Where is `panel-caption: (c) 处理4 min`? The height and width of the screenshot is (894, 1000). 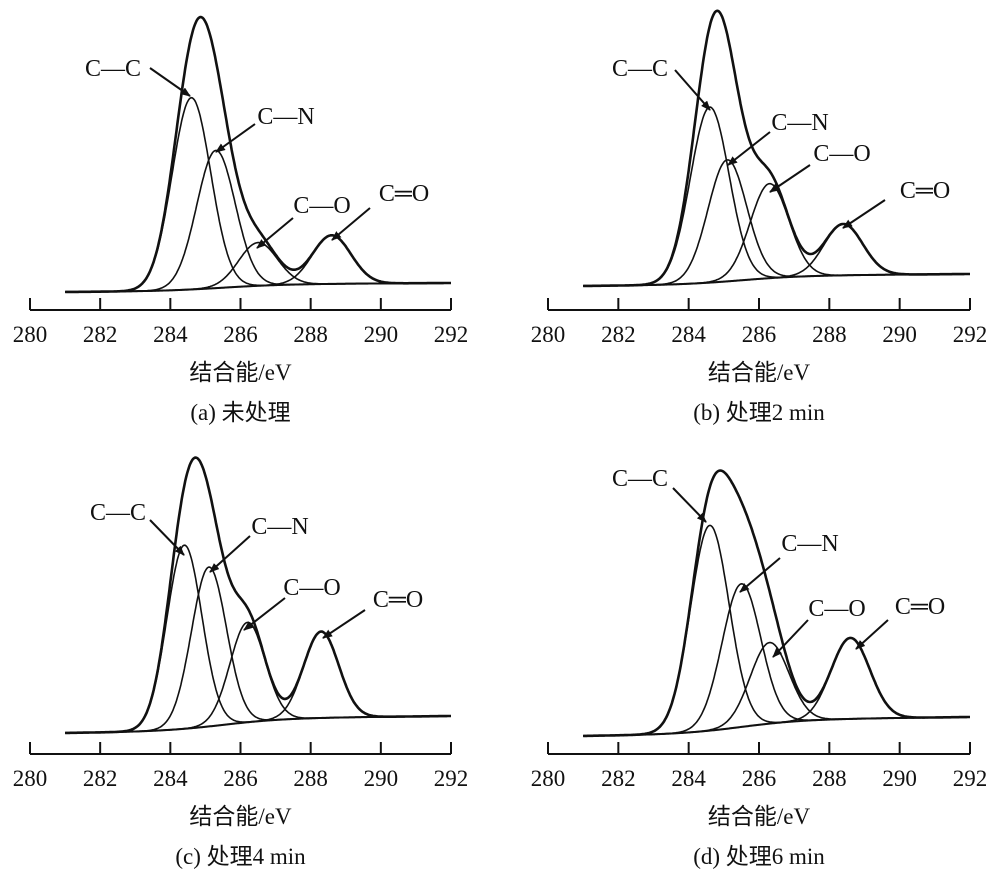 panel-caption: (c) 处理4 min is located at coordinates (240, 856).